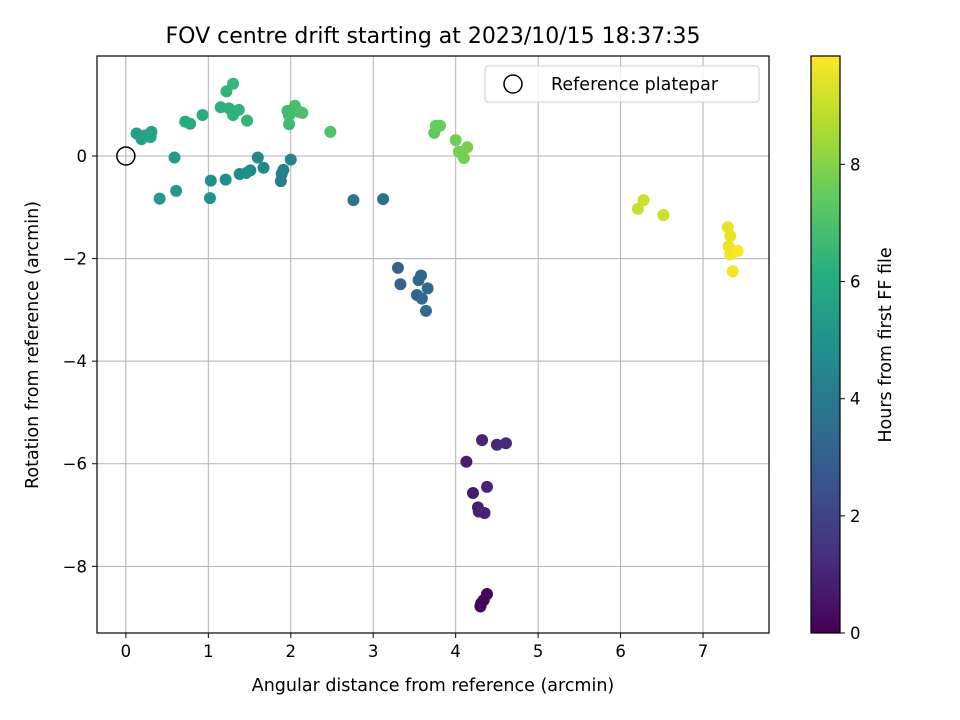 The width and height of the screenshot is (960, 720). I want to click on x-tick-label: 2, so click(291, 651).